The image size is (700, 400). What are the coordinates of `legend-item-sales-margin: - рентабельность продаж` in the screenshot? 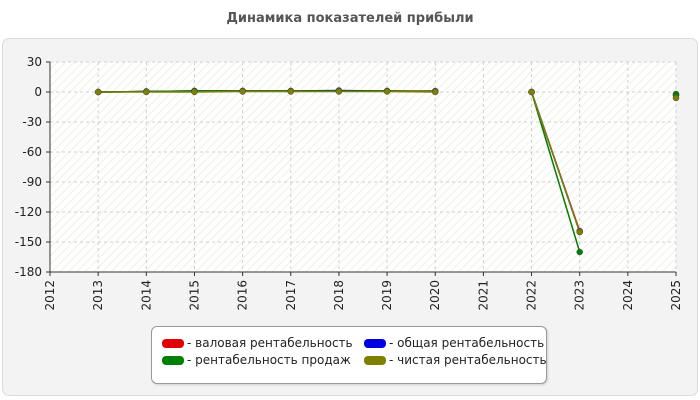 It's located at (256, 360).